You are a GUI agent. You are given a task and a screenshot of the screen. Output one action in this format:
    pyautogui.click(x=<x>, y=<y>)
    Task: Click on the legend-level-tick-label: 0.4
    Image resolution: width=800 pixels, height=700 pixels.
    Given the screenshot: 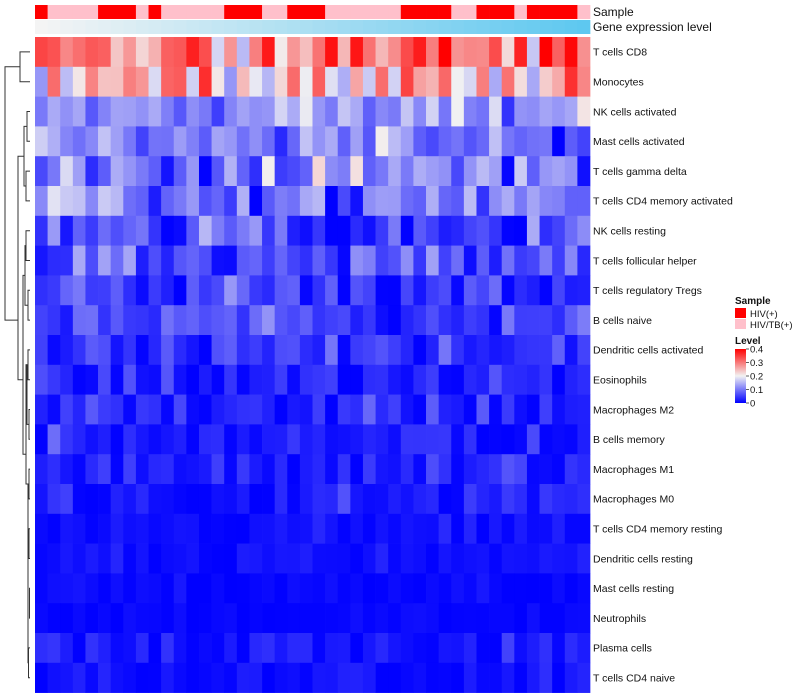 What is the action you would take?
    pyautogui.click(x=756, y=350)
    